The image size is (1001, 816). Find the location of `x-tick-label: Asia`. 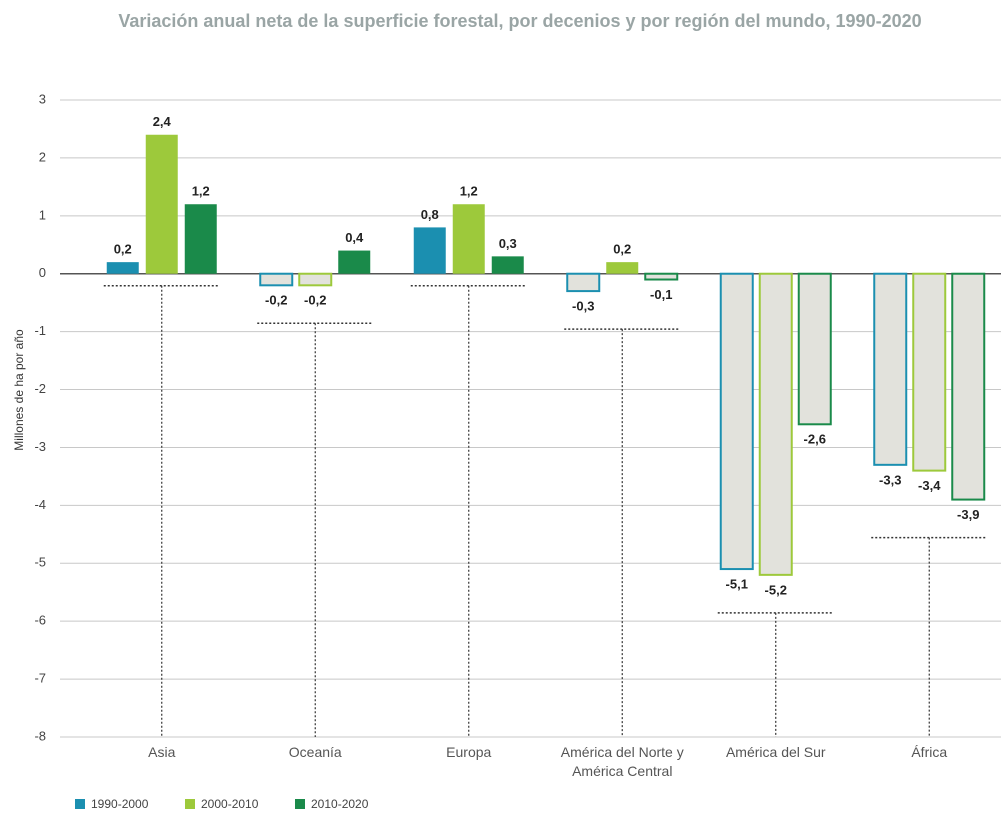

x-tick-label: Asia is located at coordinates (162, 752).